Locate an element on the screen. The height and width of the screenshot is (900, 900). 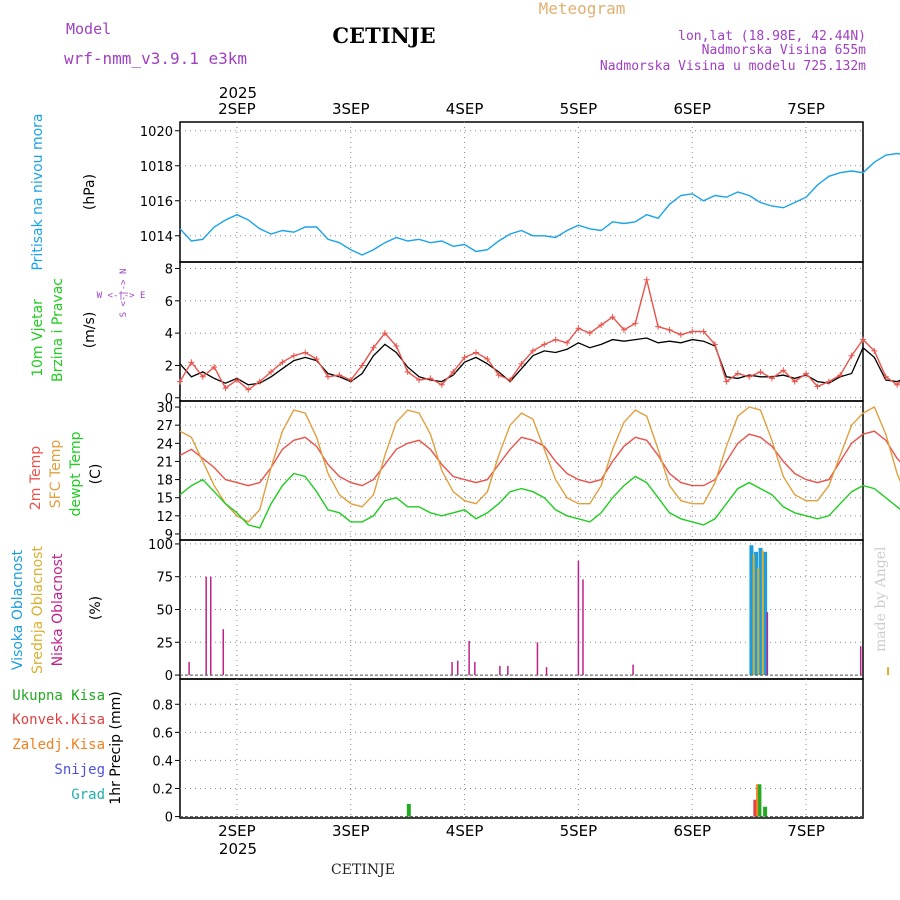
precip-tick-label: 0.4 is located at coordinates (162, 761).